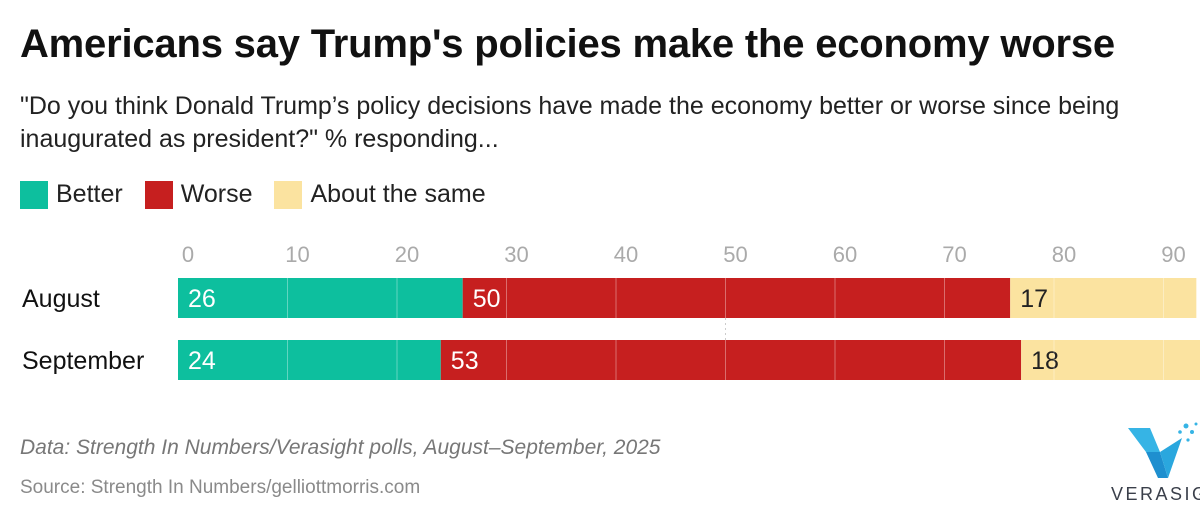  What do you see at coordinates (61, 299) in the screenshot?
I see `category-label: August` at bounding box center [61, 299].